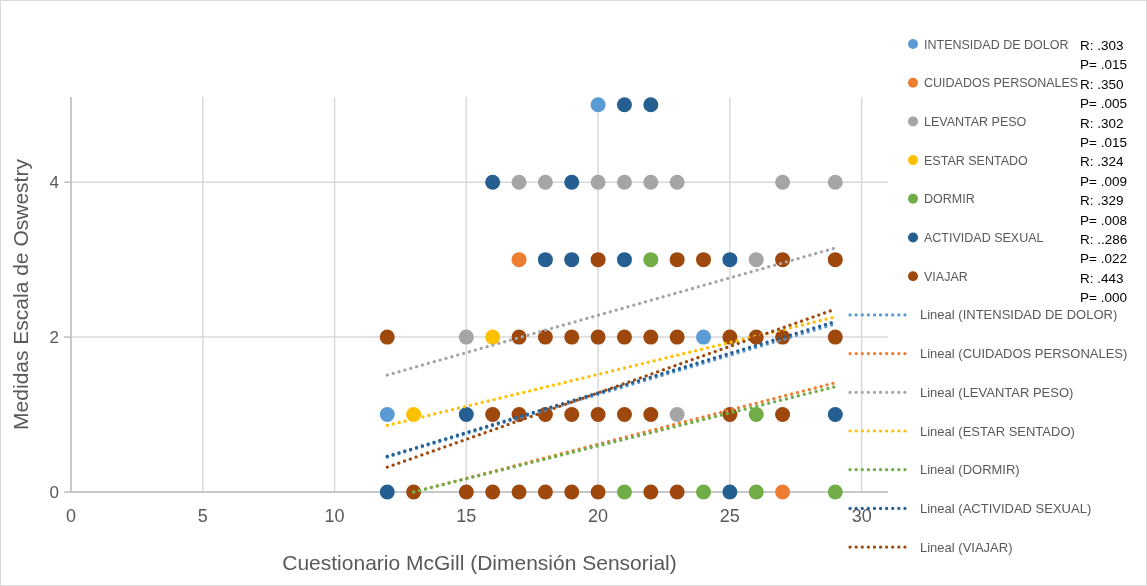  What do you see at coordinates (1103, 259) in the screenshot?
I see `text: P= .022` at bounding box center [1103, 259].